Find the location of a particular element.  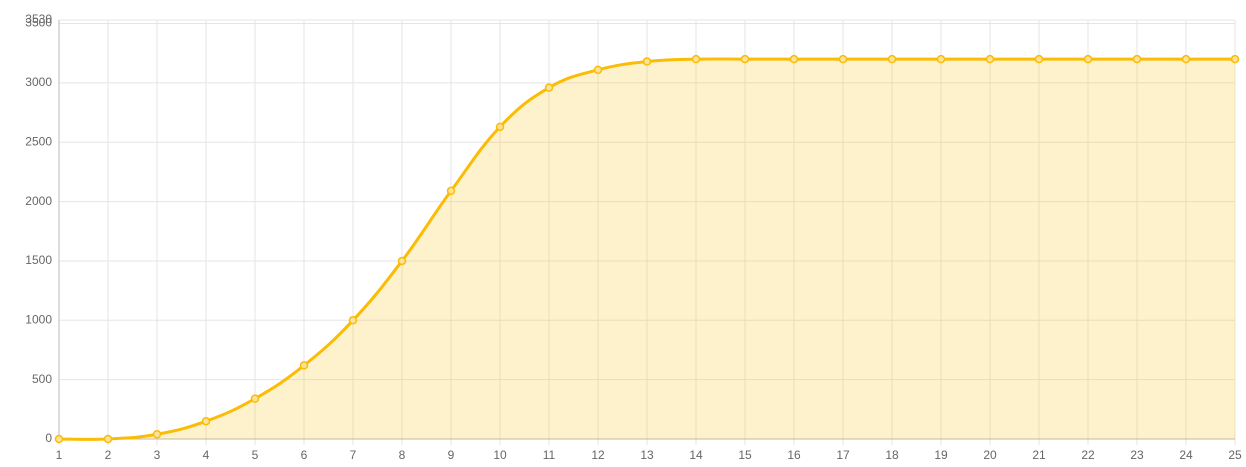

y-tick-label: 1500 is located at coordinates (38, 260).